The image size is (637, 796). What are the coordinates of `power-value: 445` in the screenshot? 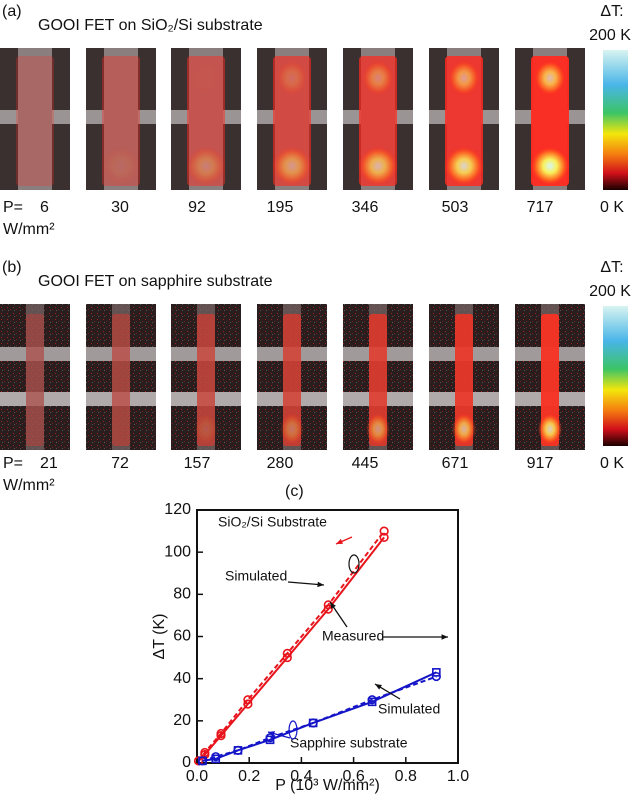 It's located at (365, 463).